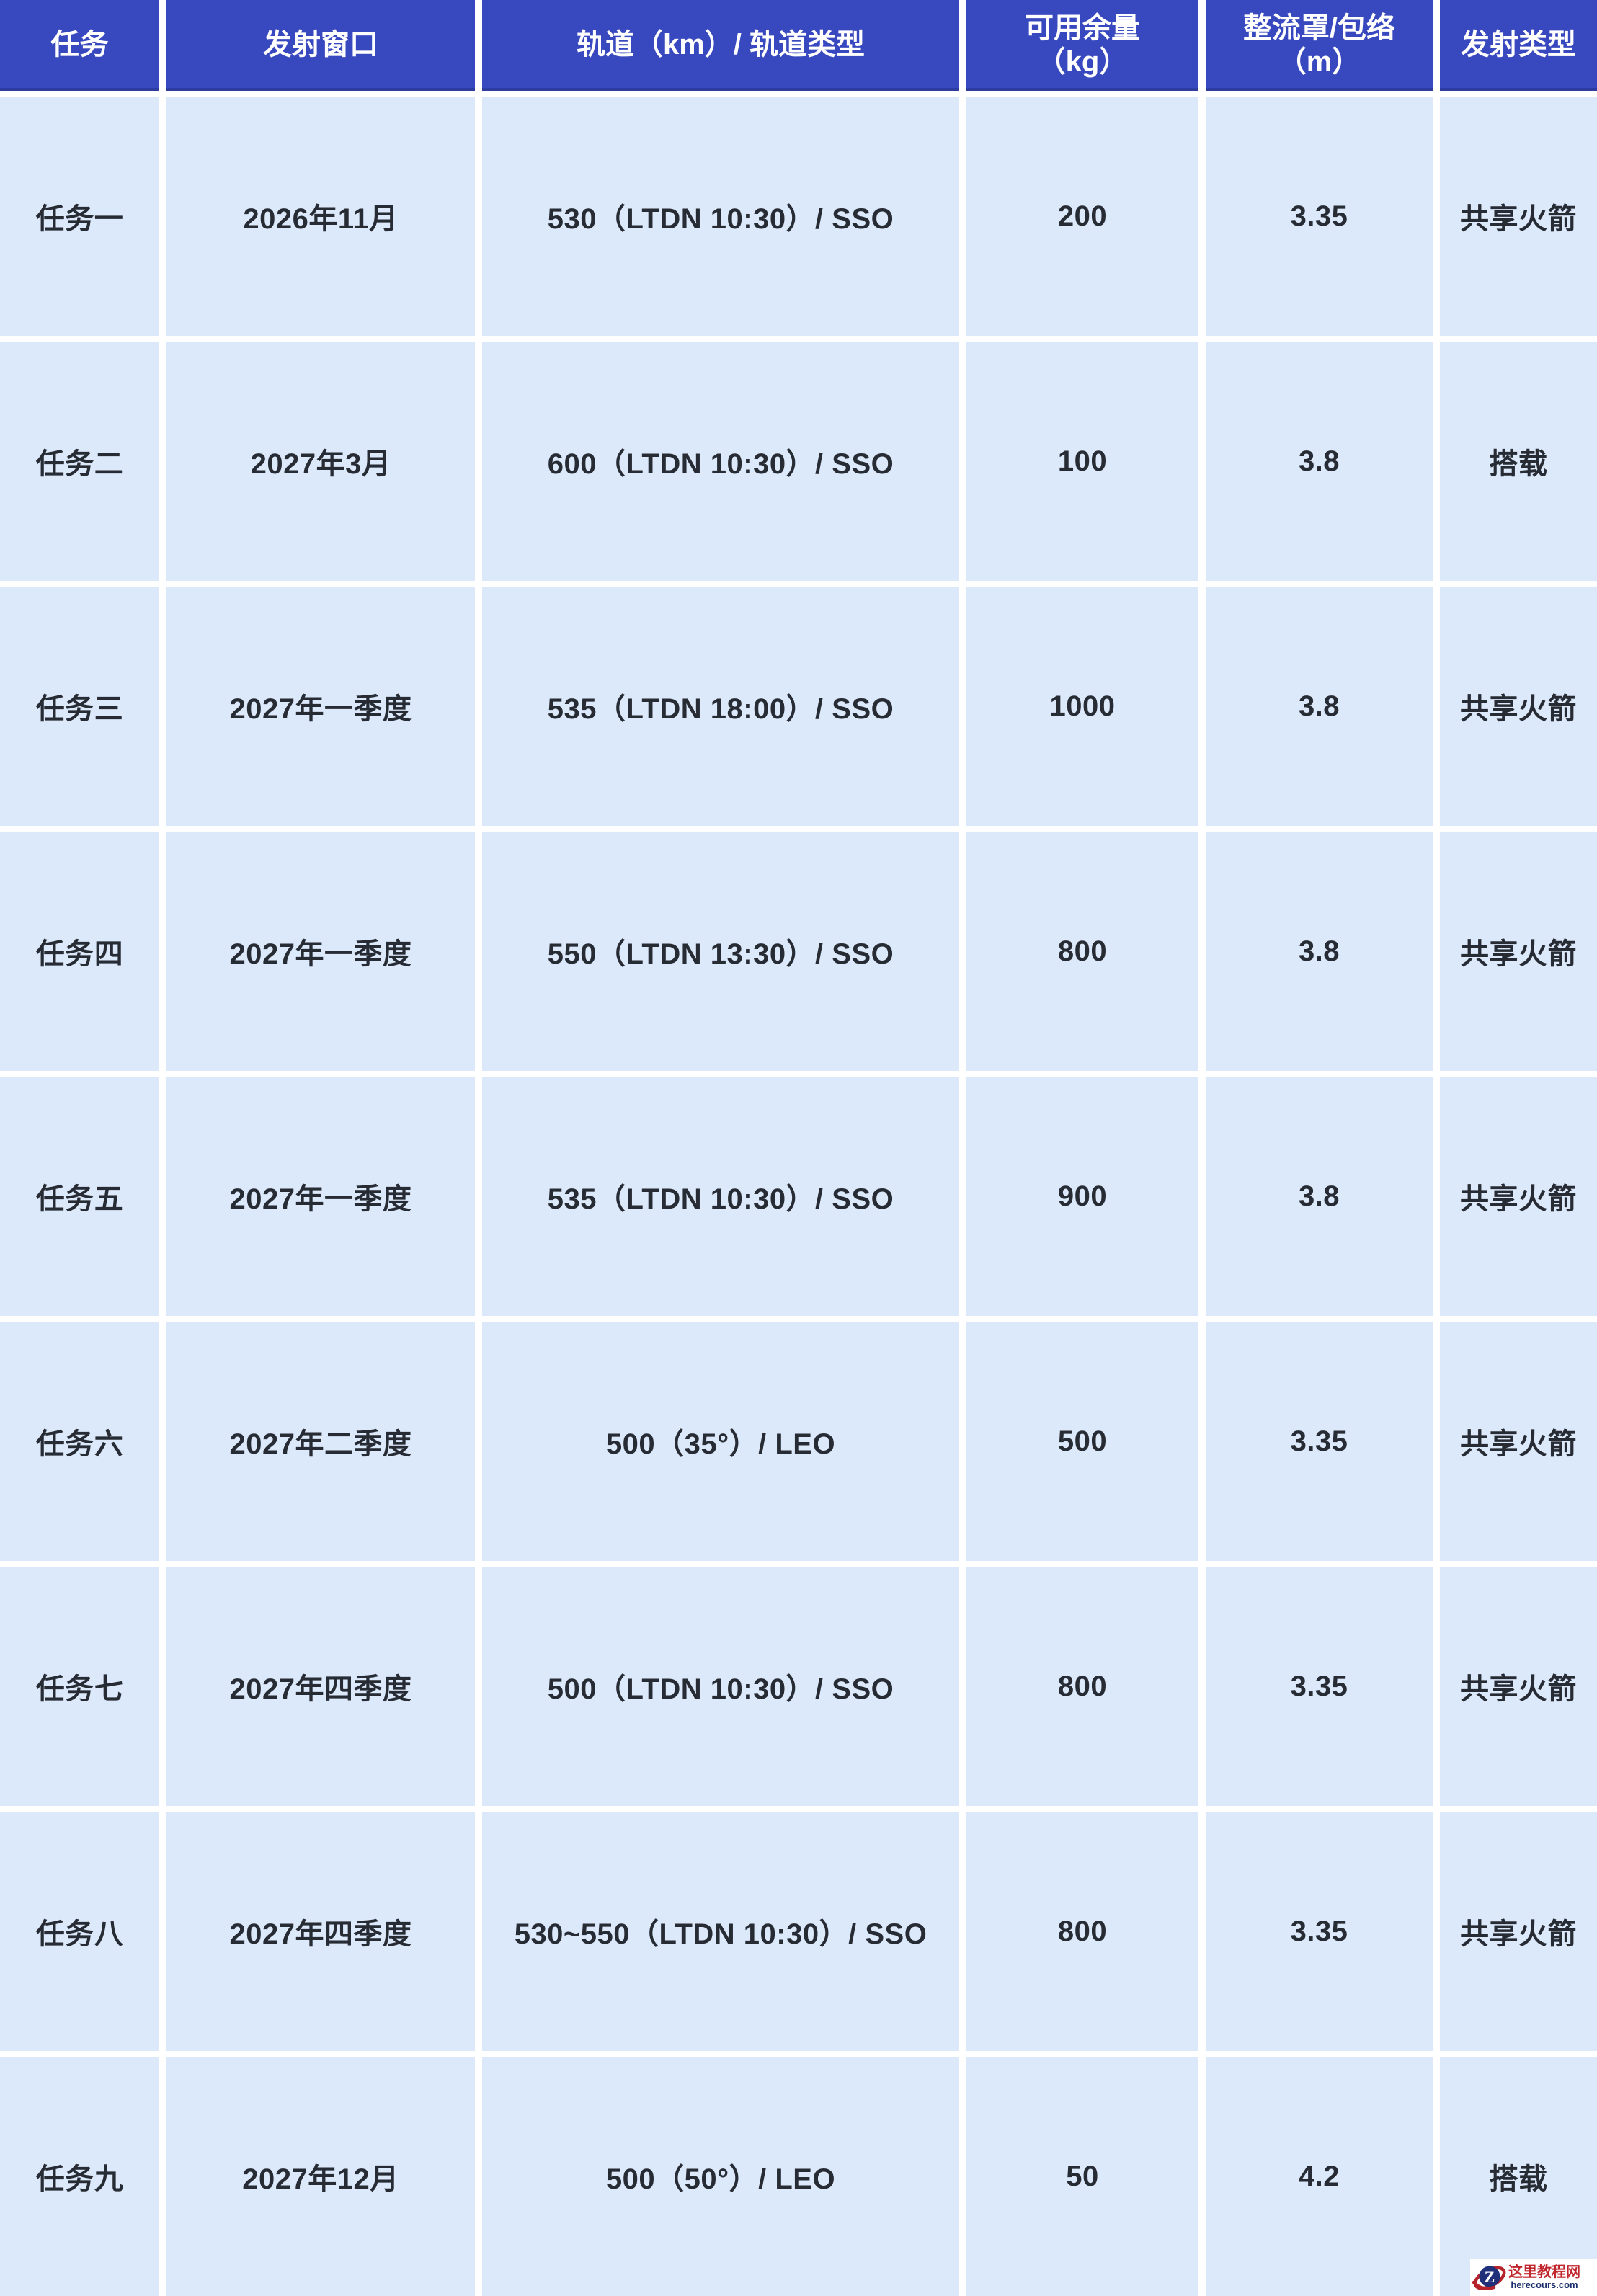 This screenshot has height=2296, width=1597. What do you see at coordinates (1082, 1196) in the screenshot?
I see `cell-available-margin: 900` at bounding box center [1082, 1196].